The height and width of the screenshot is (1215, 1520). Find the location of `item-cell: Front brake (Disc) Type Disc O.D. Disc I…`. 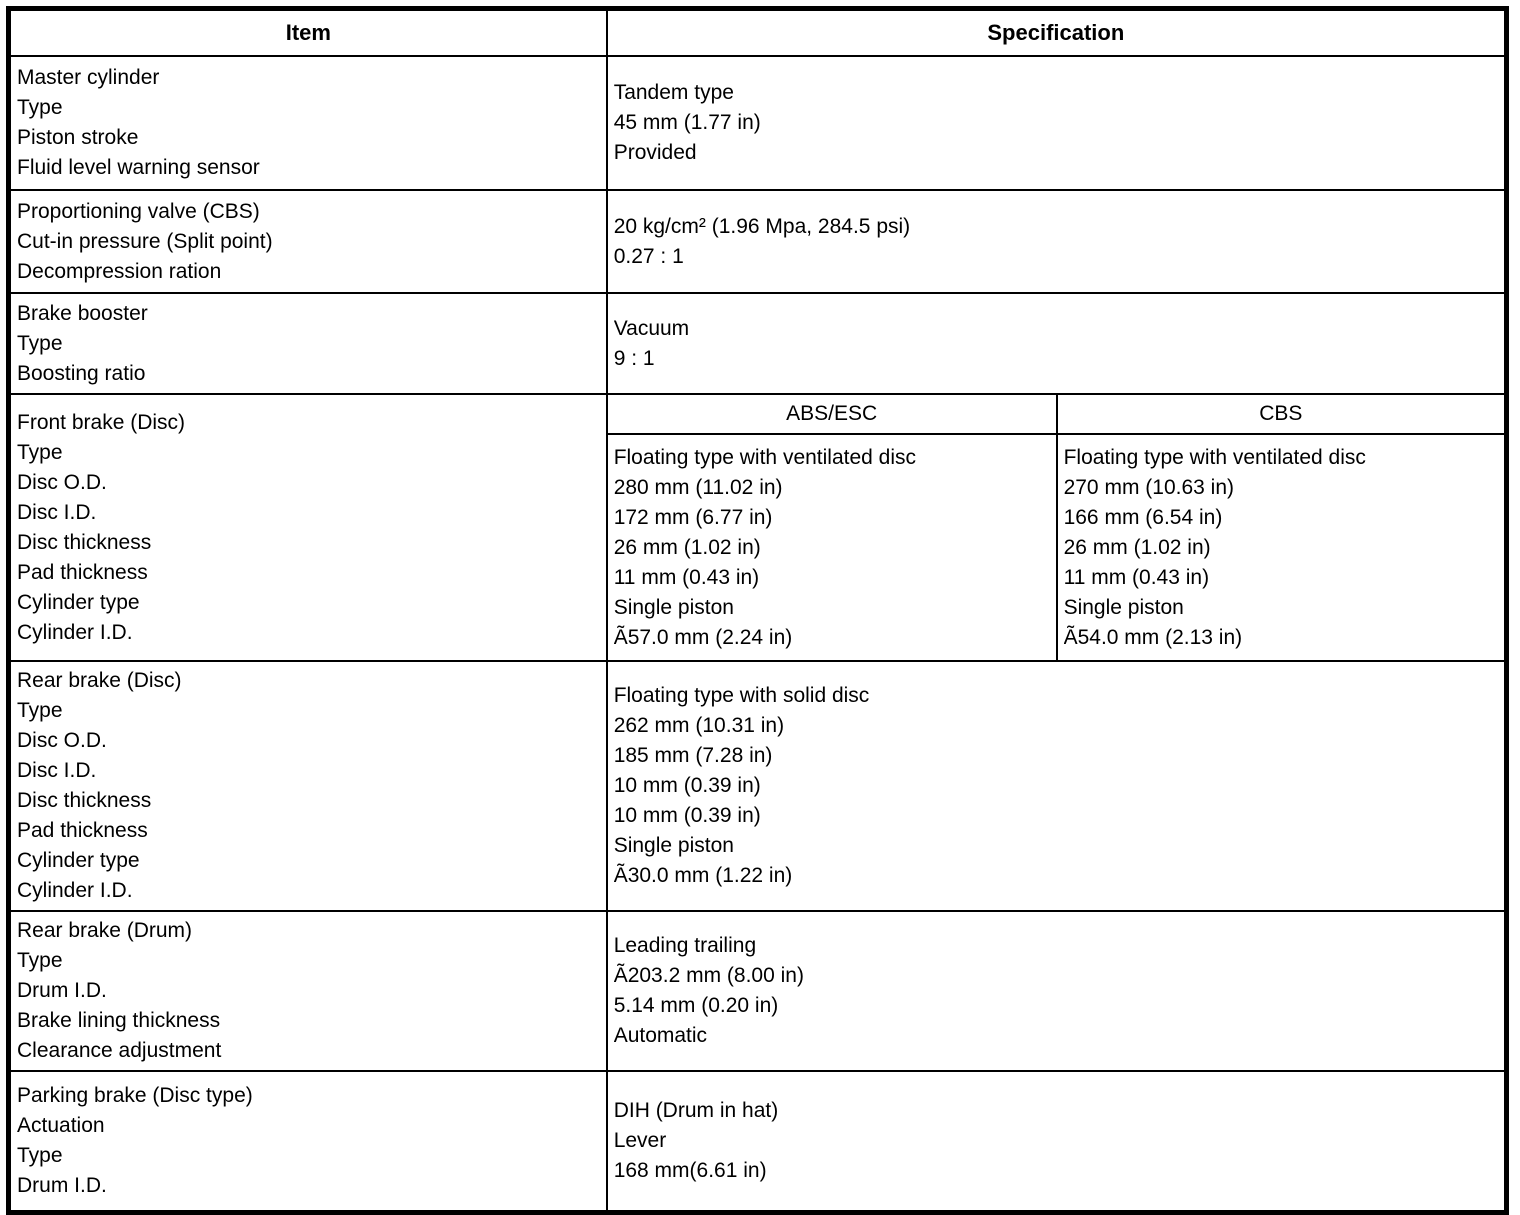

item-cell: Front brake (Disc) Type Disc O.D. Disc I… is located at coordinates (307, 527).